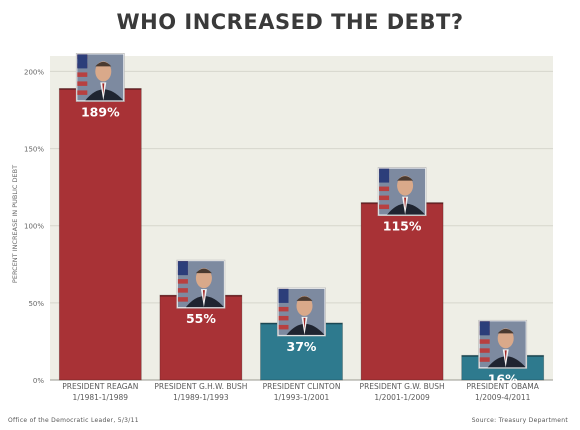  Describe the element at coordinates (503, 378) in the screenshot. I see `bar-value-label: 16%` at that location.